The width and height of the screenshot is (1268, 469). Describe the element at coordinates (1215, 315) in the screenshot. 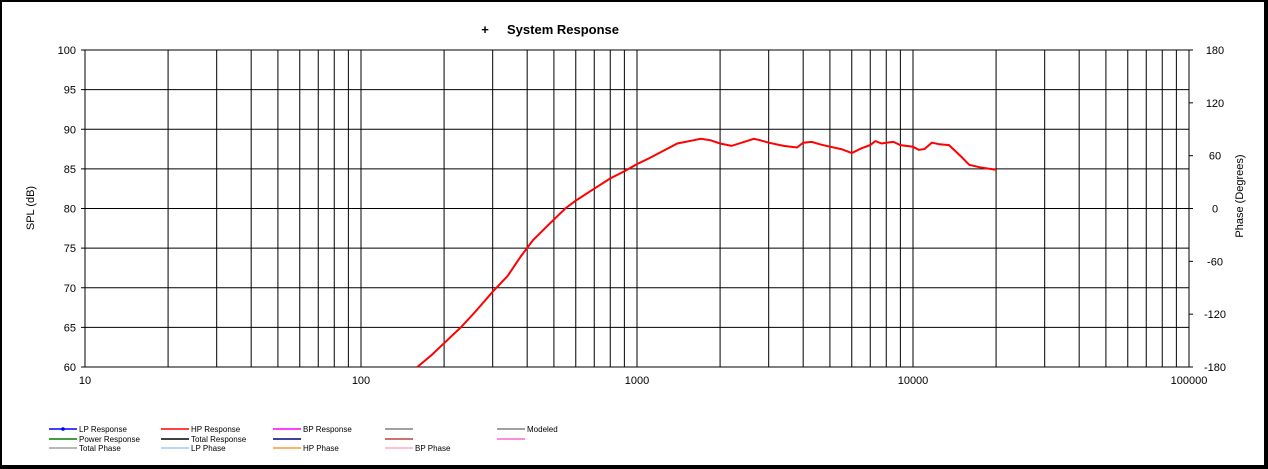

I see `y2-tick-label: -120` at that location.